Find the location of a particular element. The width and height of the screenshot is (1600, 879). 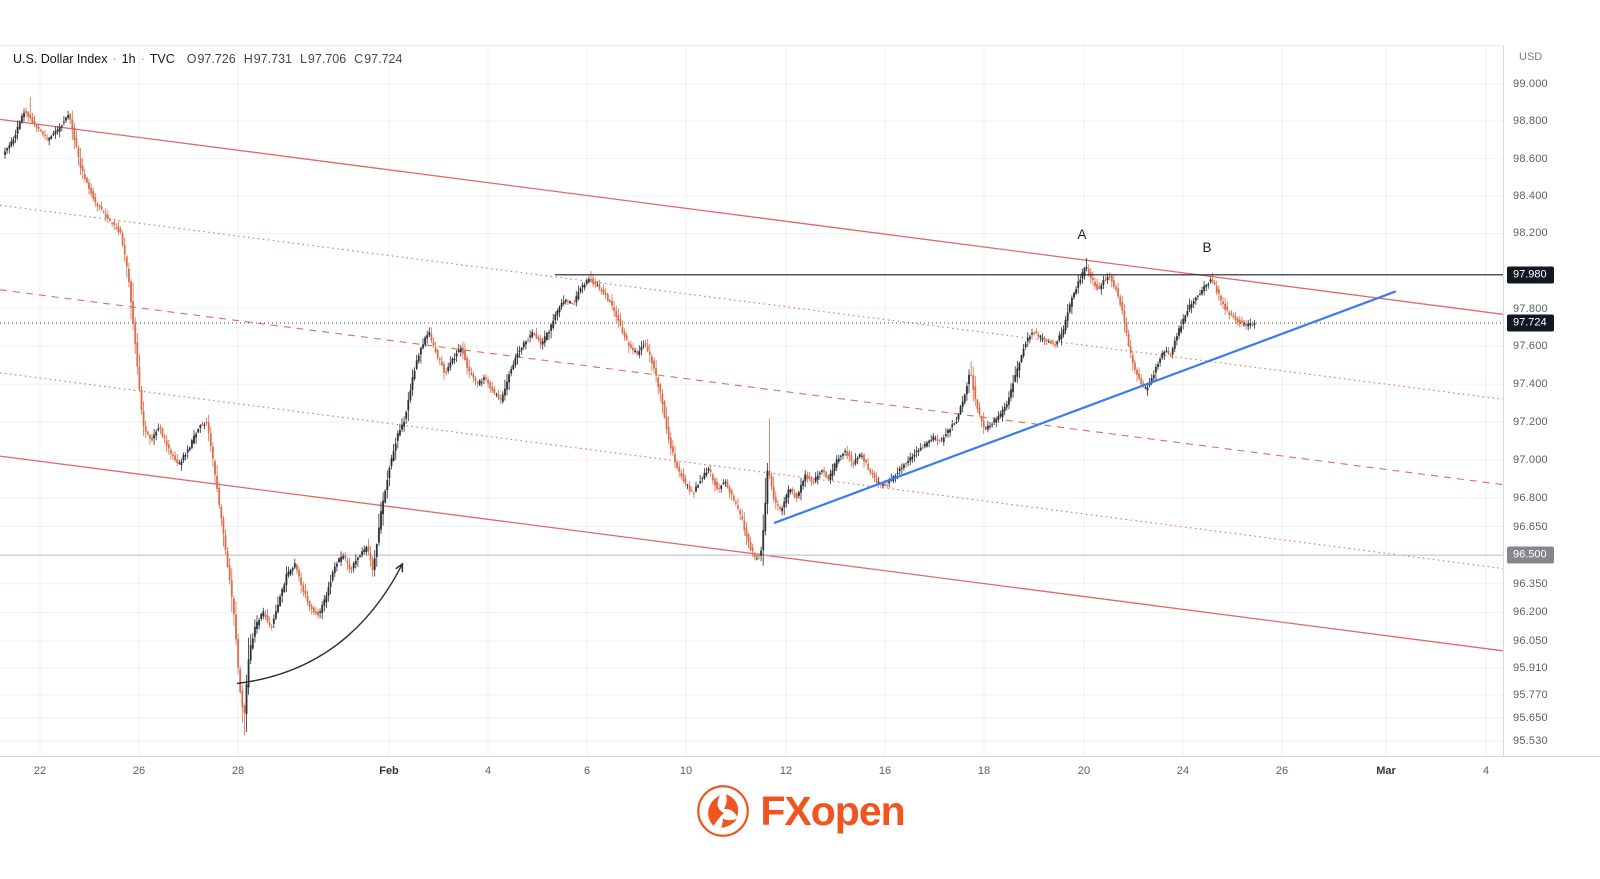

time-tick-label: 12 is located at coordinates (786, 771).